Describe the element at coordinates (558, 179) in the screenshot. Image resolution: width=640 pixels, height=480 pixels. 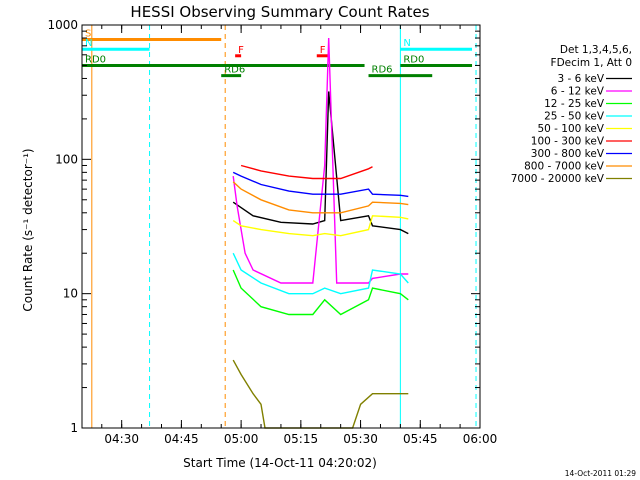
I see `legend-entry-8: 7000 - 20000 keV` at that location.